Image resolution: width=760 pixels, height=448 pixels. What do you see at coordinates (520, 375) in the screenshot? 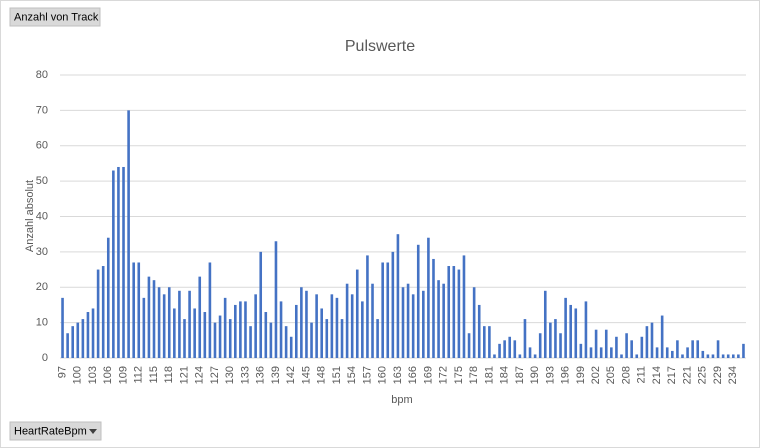
I see `x-tick-label: 187` at bounding box center [520, 375].